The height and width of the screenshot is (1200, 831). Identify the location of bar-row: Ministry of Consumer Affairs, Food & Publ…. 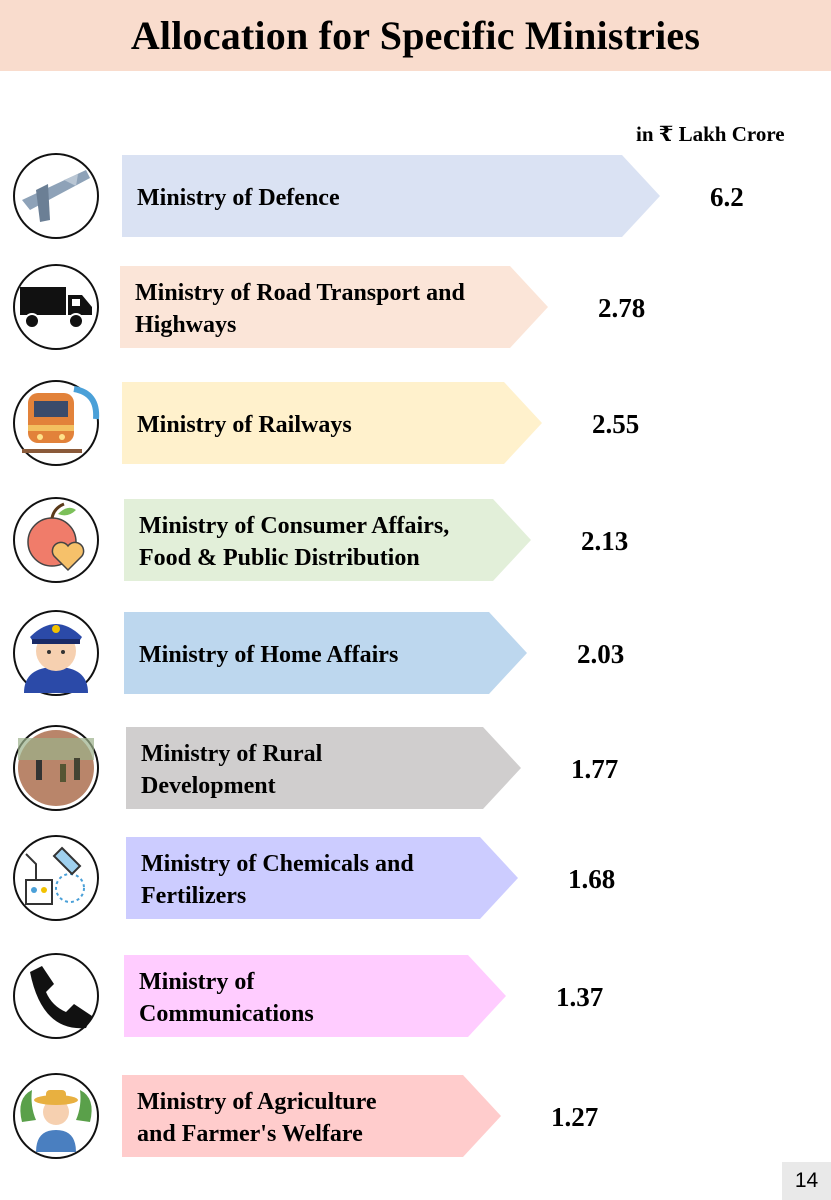
(320, 540).